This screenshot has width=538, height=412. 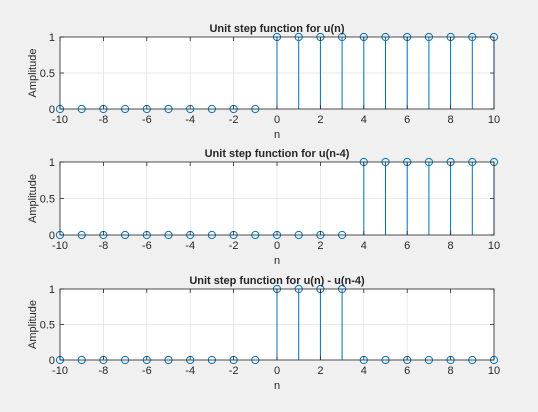 What do you see at coordinates (276, 29) in the screenshot?
I see `chart-title: Unit step function for u(n)` at bounding box center [276, 29].